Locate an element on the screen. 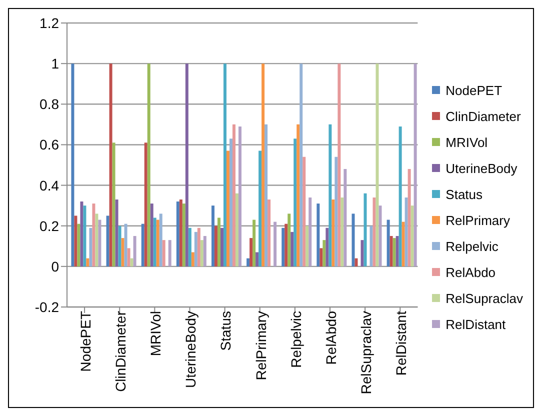 The height and width of the screenshot is (414, 540). legend-label: NodePET is located at coordinates (474, 90).